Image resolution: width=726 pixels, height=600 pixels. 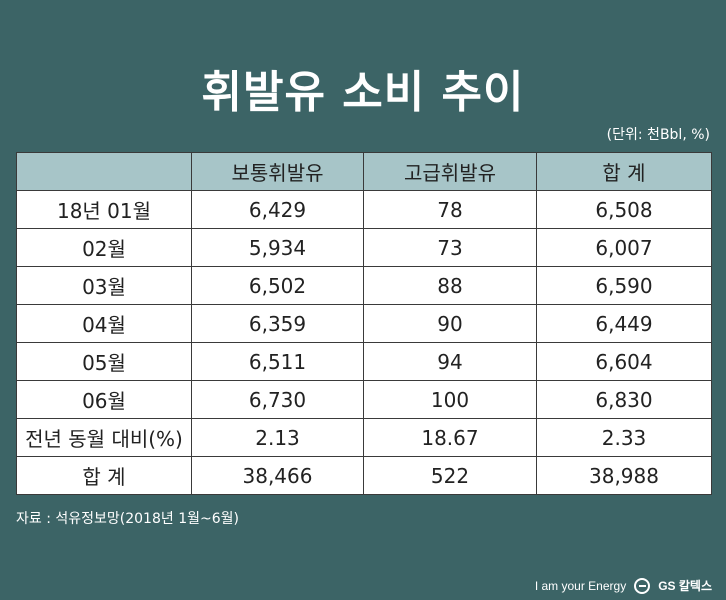 I want to click on table-row: 합 계 38,466 522 38,988, so click(x=364, y=475).